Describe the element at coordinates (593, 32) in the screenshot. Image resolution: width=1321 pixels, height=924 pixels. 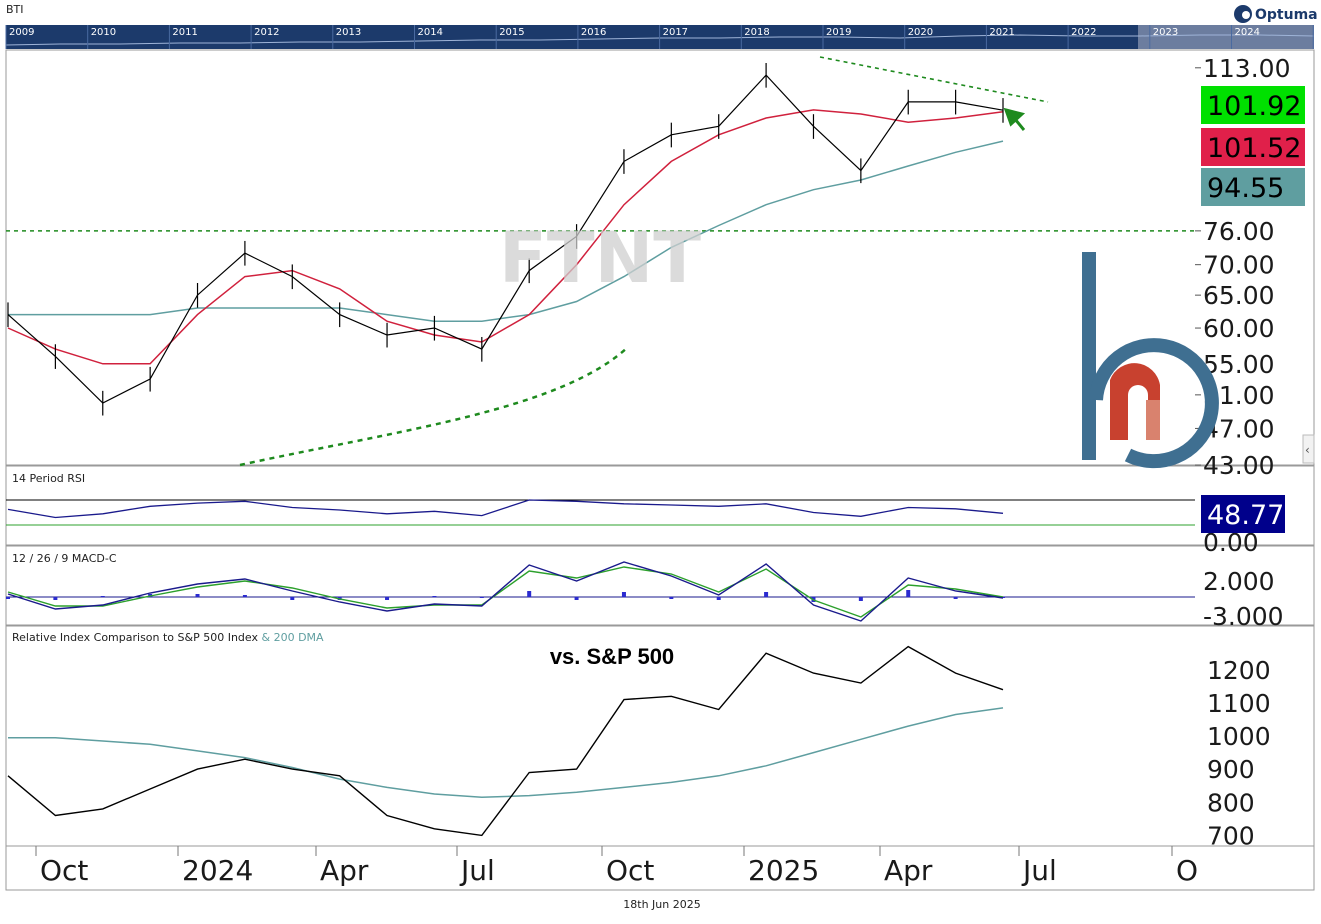
I see `year-label: 2016` at that location.